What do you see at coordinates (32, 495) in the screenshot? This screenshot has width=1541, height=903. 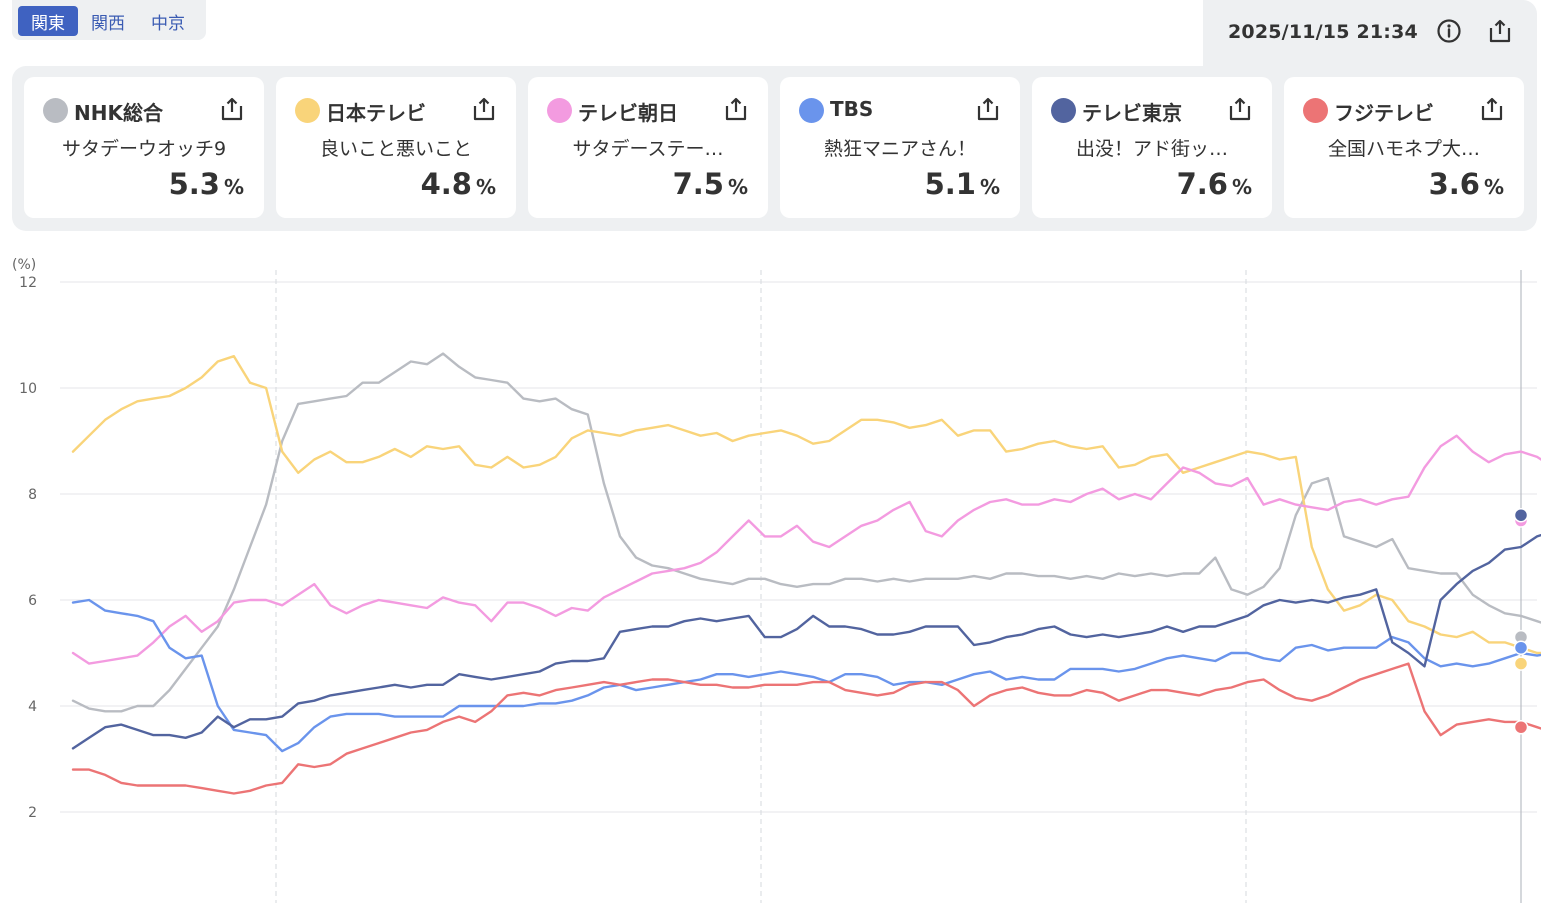 I see `y-tick-label: 8` at bounding box center [32, 495].